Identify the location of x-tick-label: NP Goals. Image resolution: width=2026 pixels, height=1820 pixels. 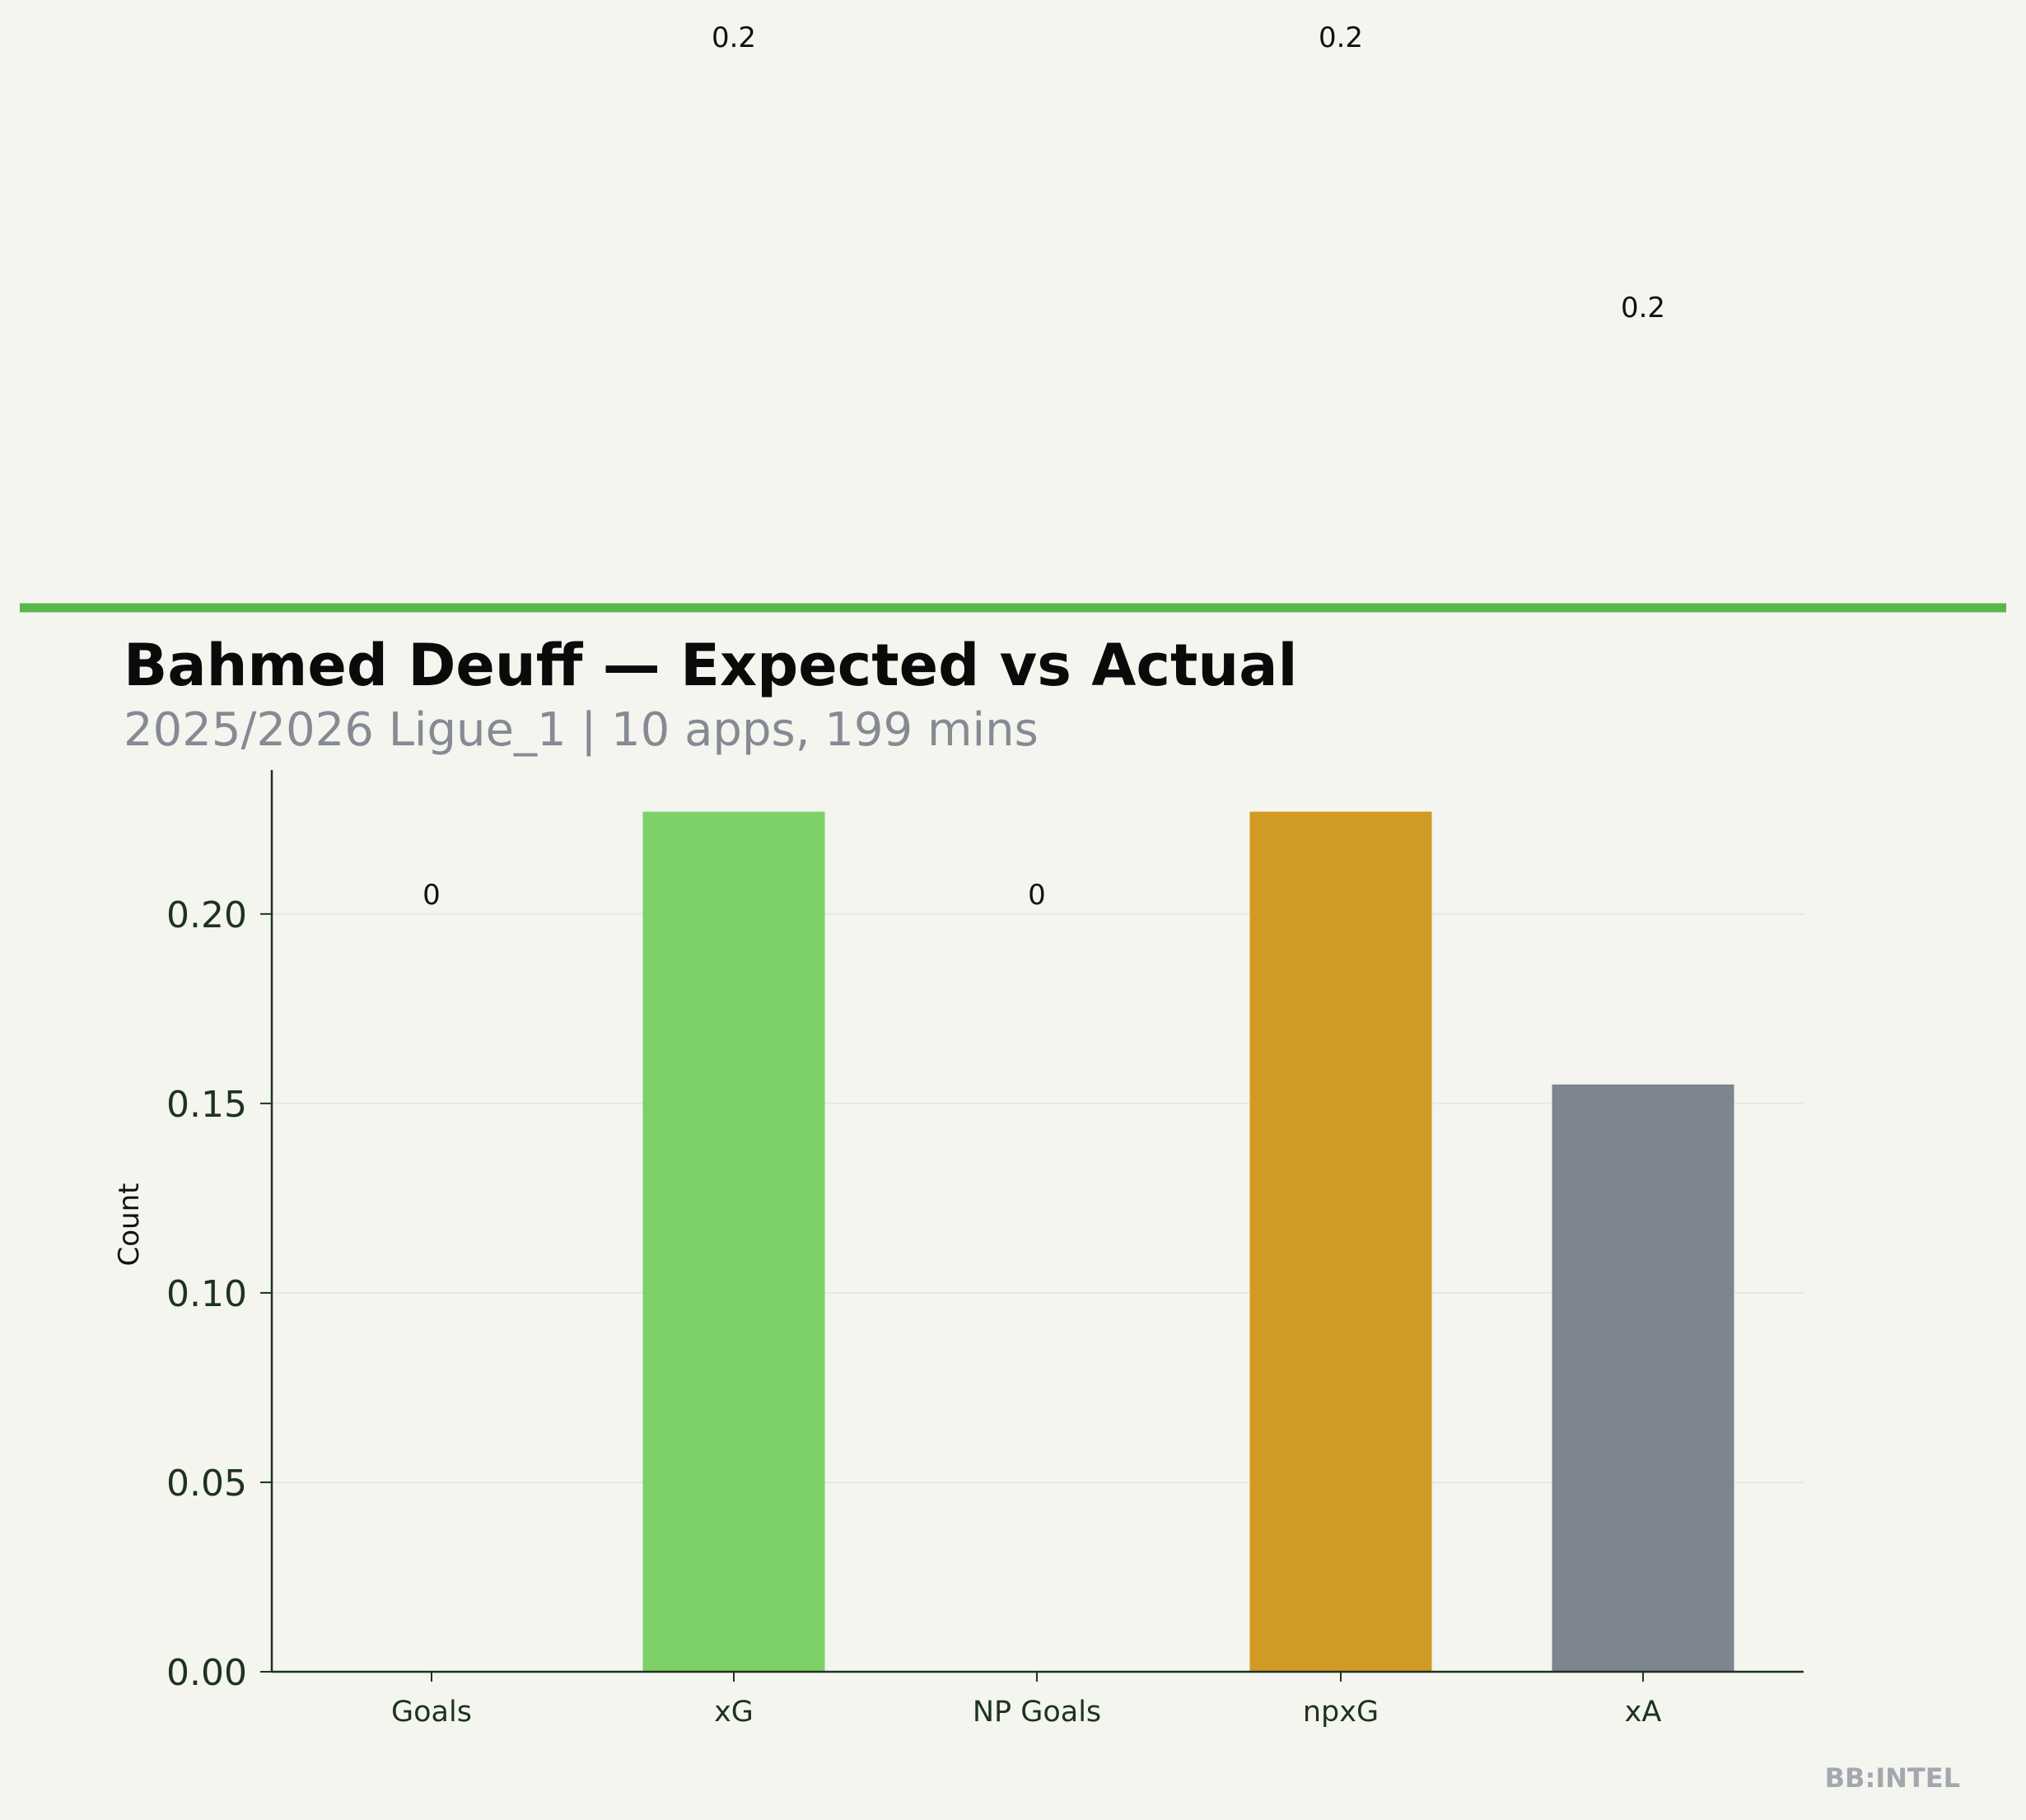
(1037, 1712).